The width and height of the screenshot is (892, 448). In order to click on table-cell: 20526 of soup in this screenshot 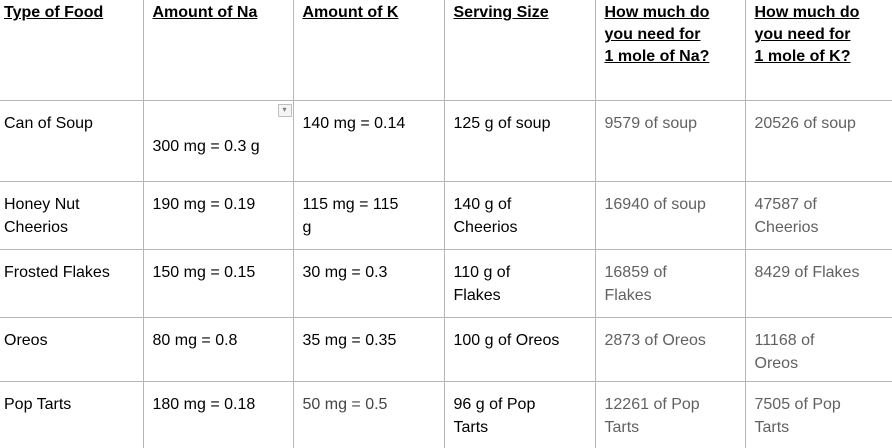, I will do `click(818, 140)`.